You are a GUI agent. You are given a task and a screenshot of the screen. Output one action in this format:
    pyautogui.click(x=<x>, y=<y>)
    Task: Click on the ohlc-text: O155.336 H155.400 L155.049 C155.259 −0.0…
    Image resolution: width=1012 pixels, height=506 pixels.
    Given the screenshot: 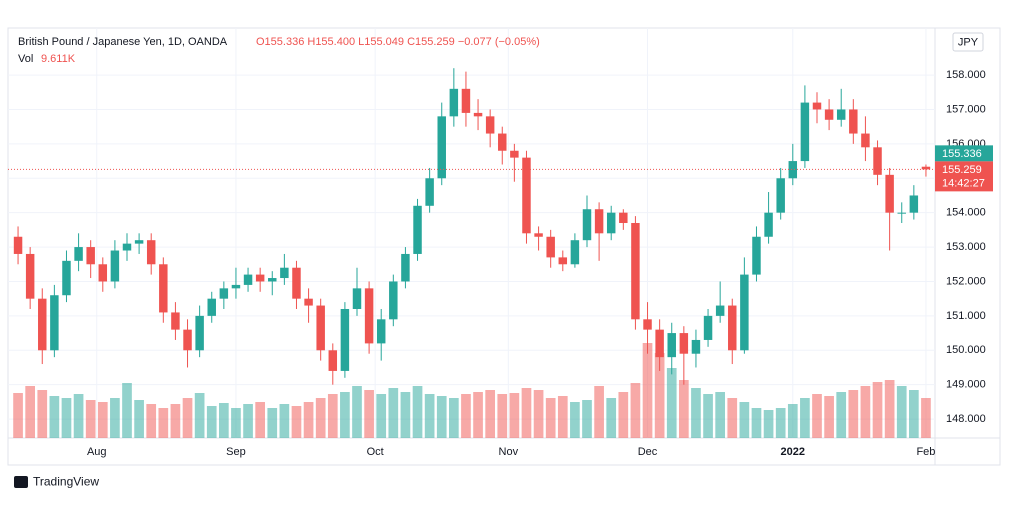 What is the action you would take?
    pyautogui.click(x=398, y=42)
    